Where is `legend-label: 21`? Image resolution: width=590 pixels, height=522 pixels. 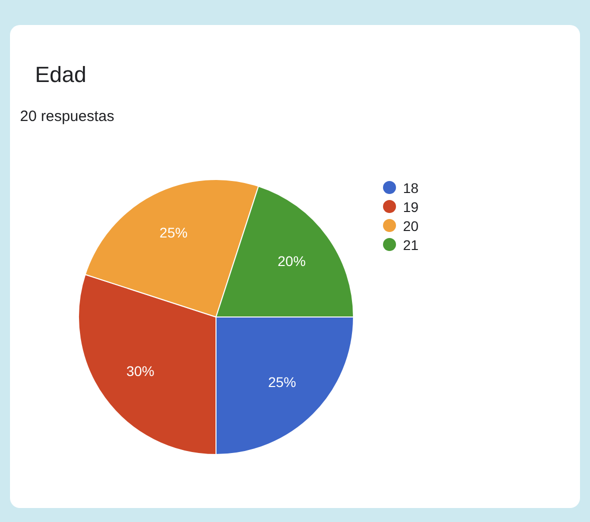
legend-label: 21 is located at coordinates (411, 244).